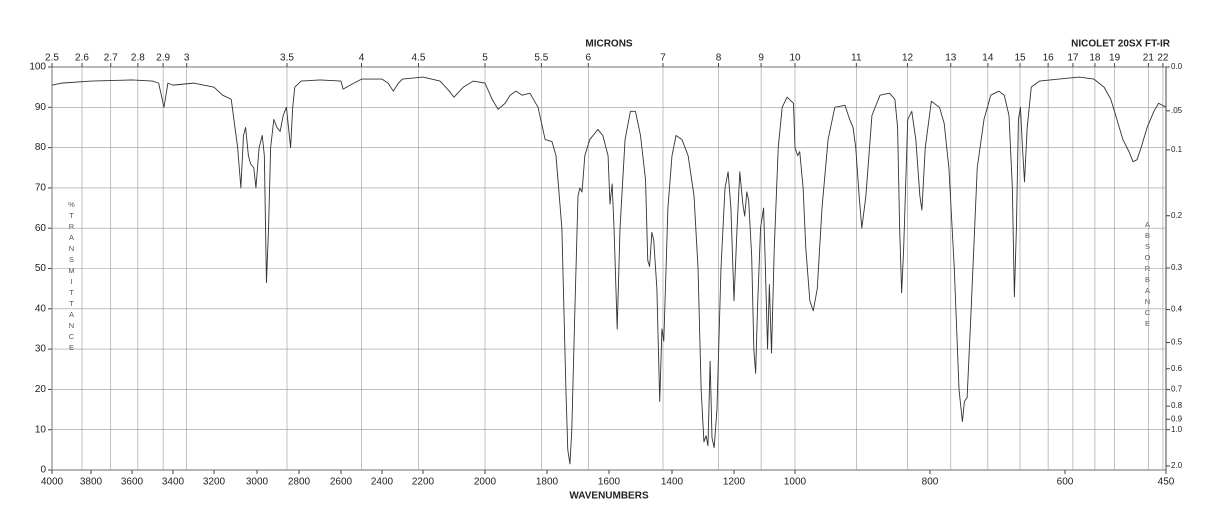  I want to click on y2-tick-label: 0.5, so click(1177, 342).